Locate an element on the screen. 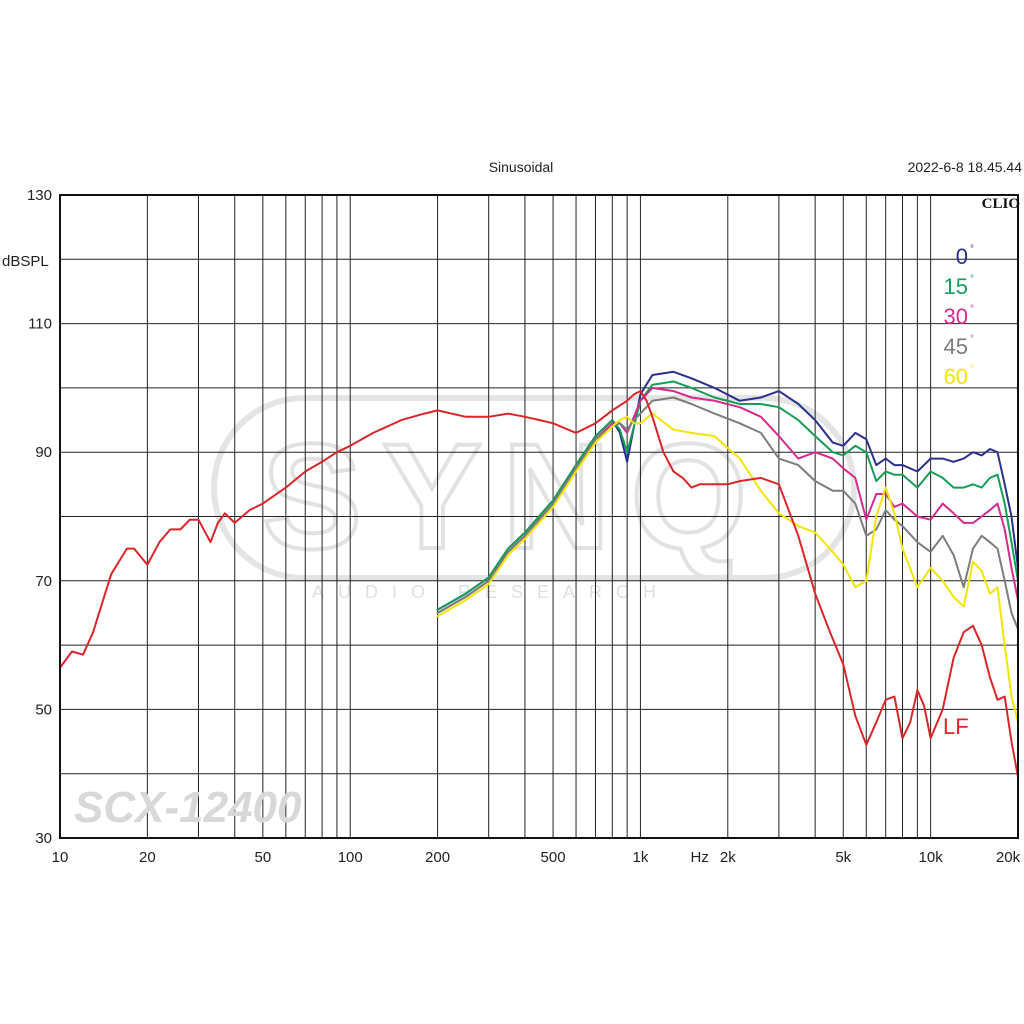 The height and width of the screenshot is (1024, 1024). watermark-text: SYNQ is located at coordinates (514, 496).